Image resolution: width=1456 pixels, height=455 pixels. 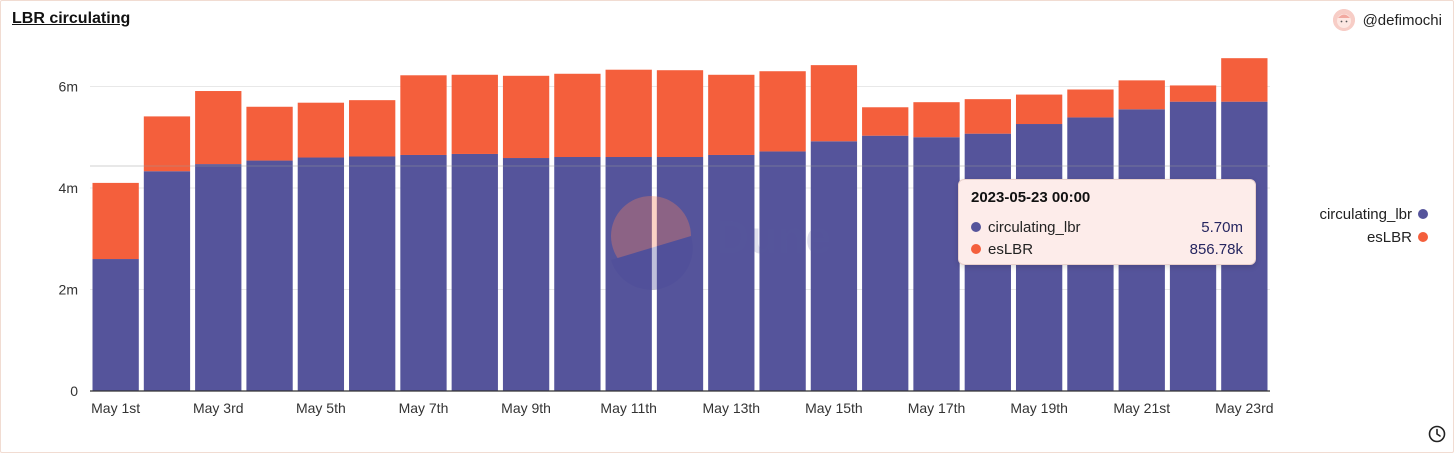 I want to click on x-tick-label: May 19th, so click(x=1039, y=408).